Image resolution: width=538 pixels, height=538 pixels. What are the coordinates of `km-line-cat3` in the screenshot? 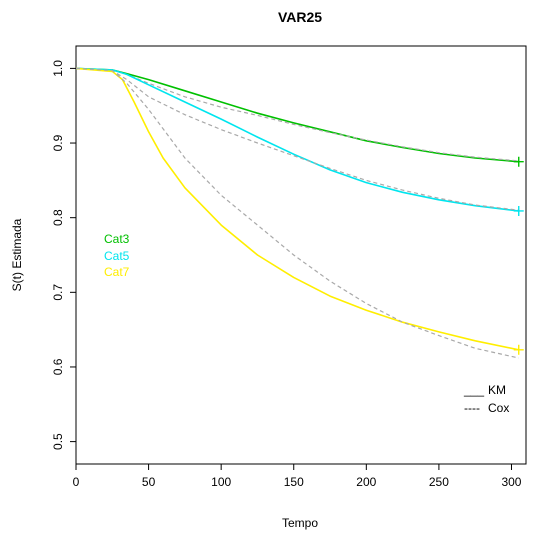 It's located at (297, 115).